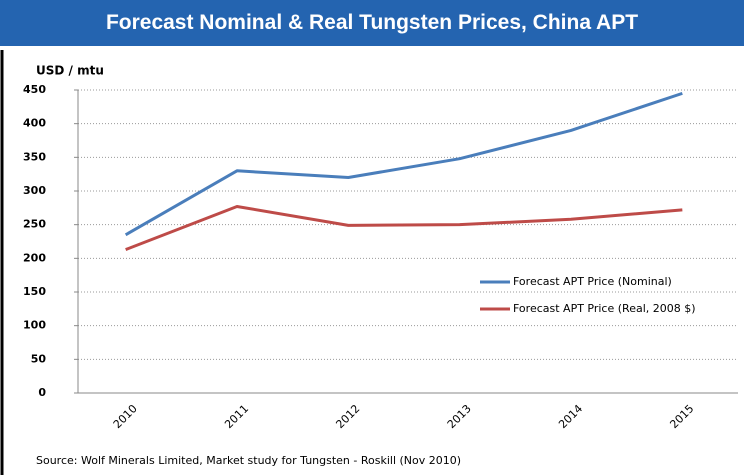 The height and width of the screenshot is (475, 744). Describe the element at coordinates (236, 416) in the screenshot. I see `x-tick-label: 2011` at that location.